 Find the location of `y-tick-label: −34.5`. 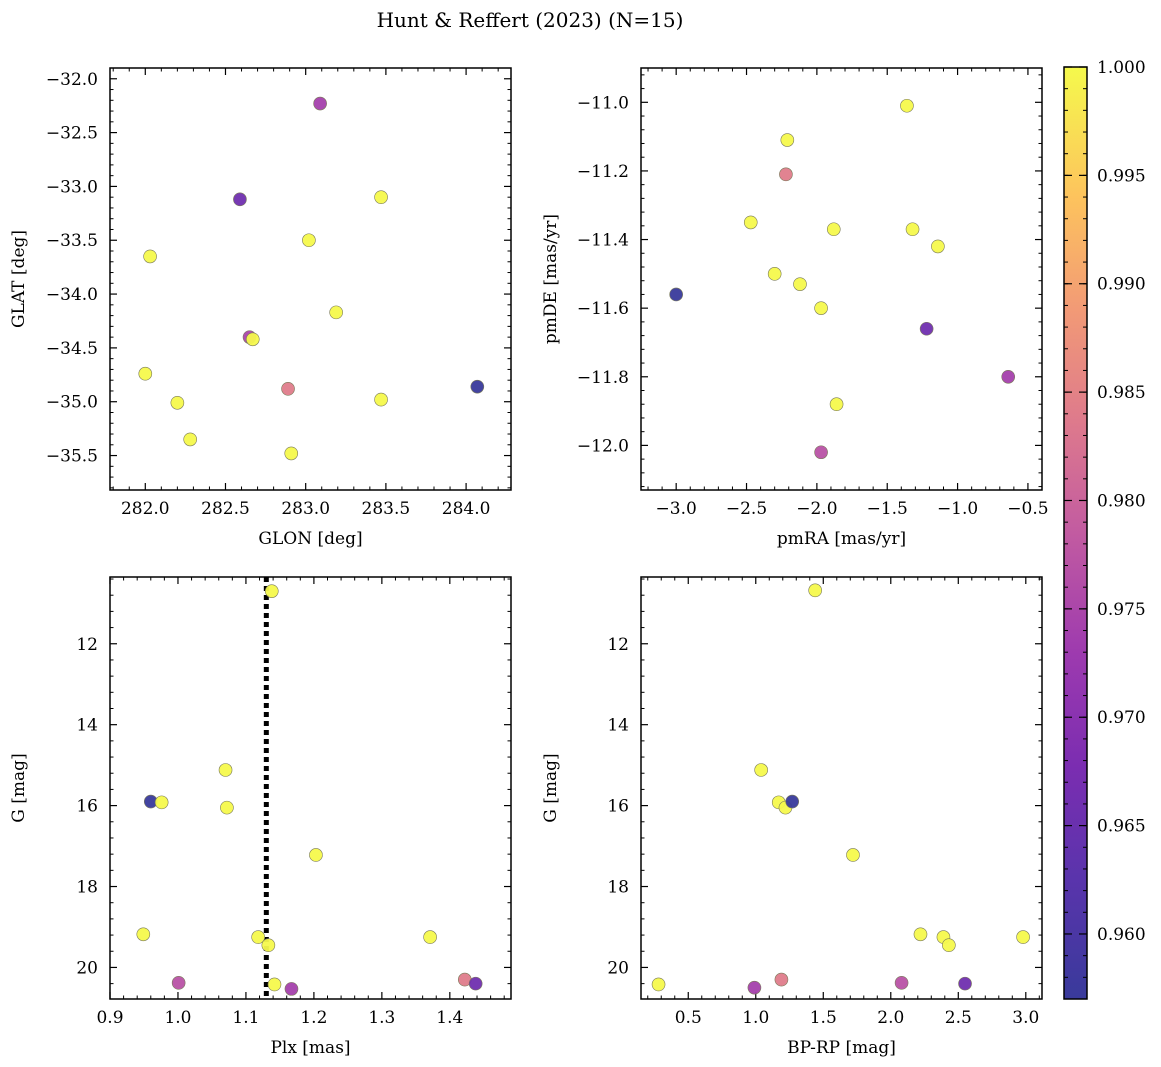

y-tick-label: −34.5 is located at coordinates (72, 349).